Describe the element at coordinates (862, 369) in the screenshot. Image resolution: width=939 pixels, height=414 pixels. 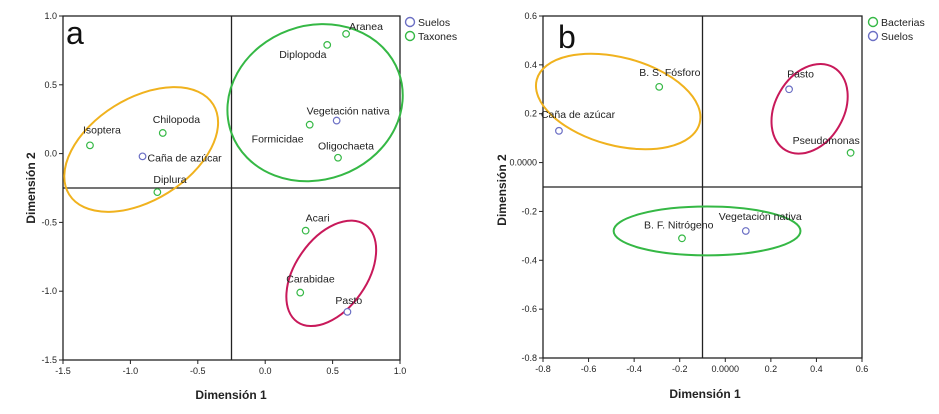
I see `x-tick-label: 0.6` at that location.